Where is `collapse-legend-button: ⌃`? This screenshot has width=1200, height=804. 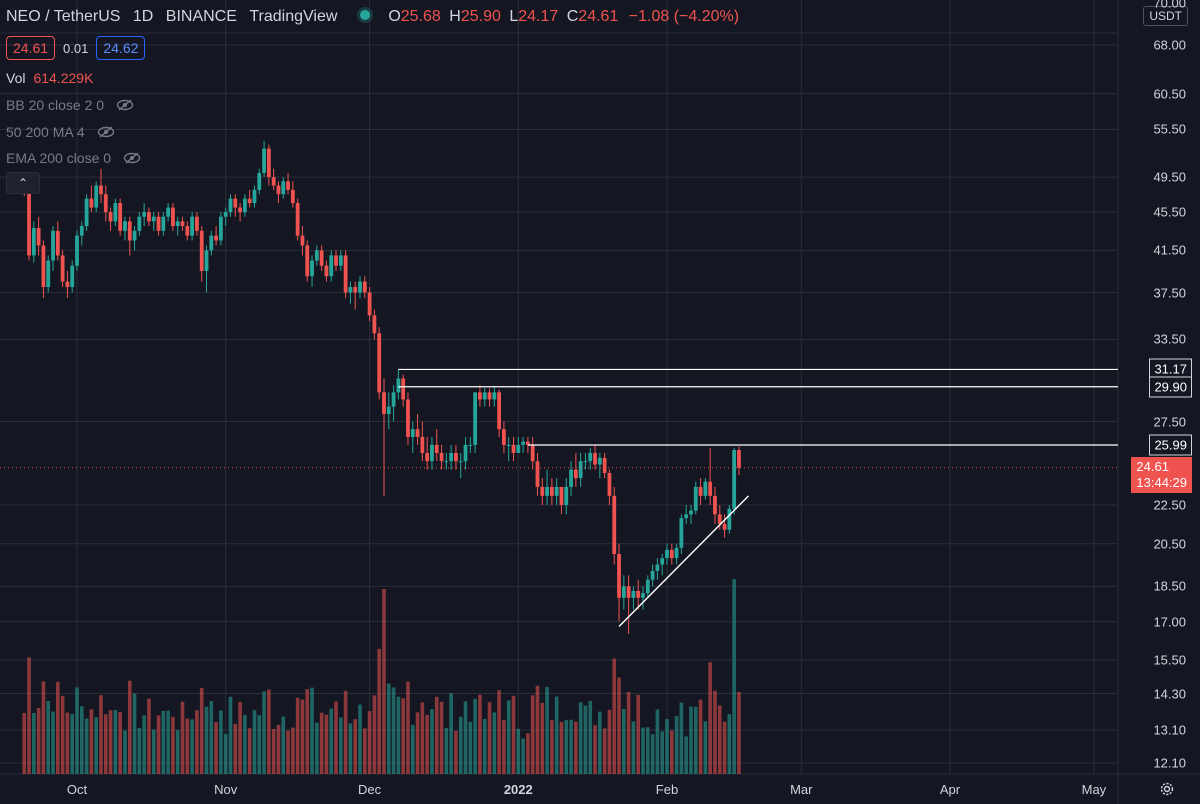
collapse-legend-button: ⌃ is located at coordinates (23, 183).